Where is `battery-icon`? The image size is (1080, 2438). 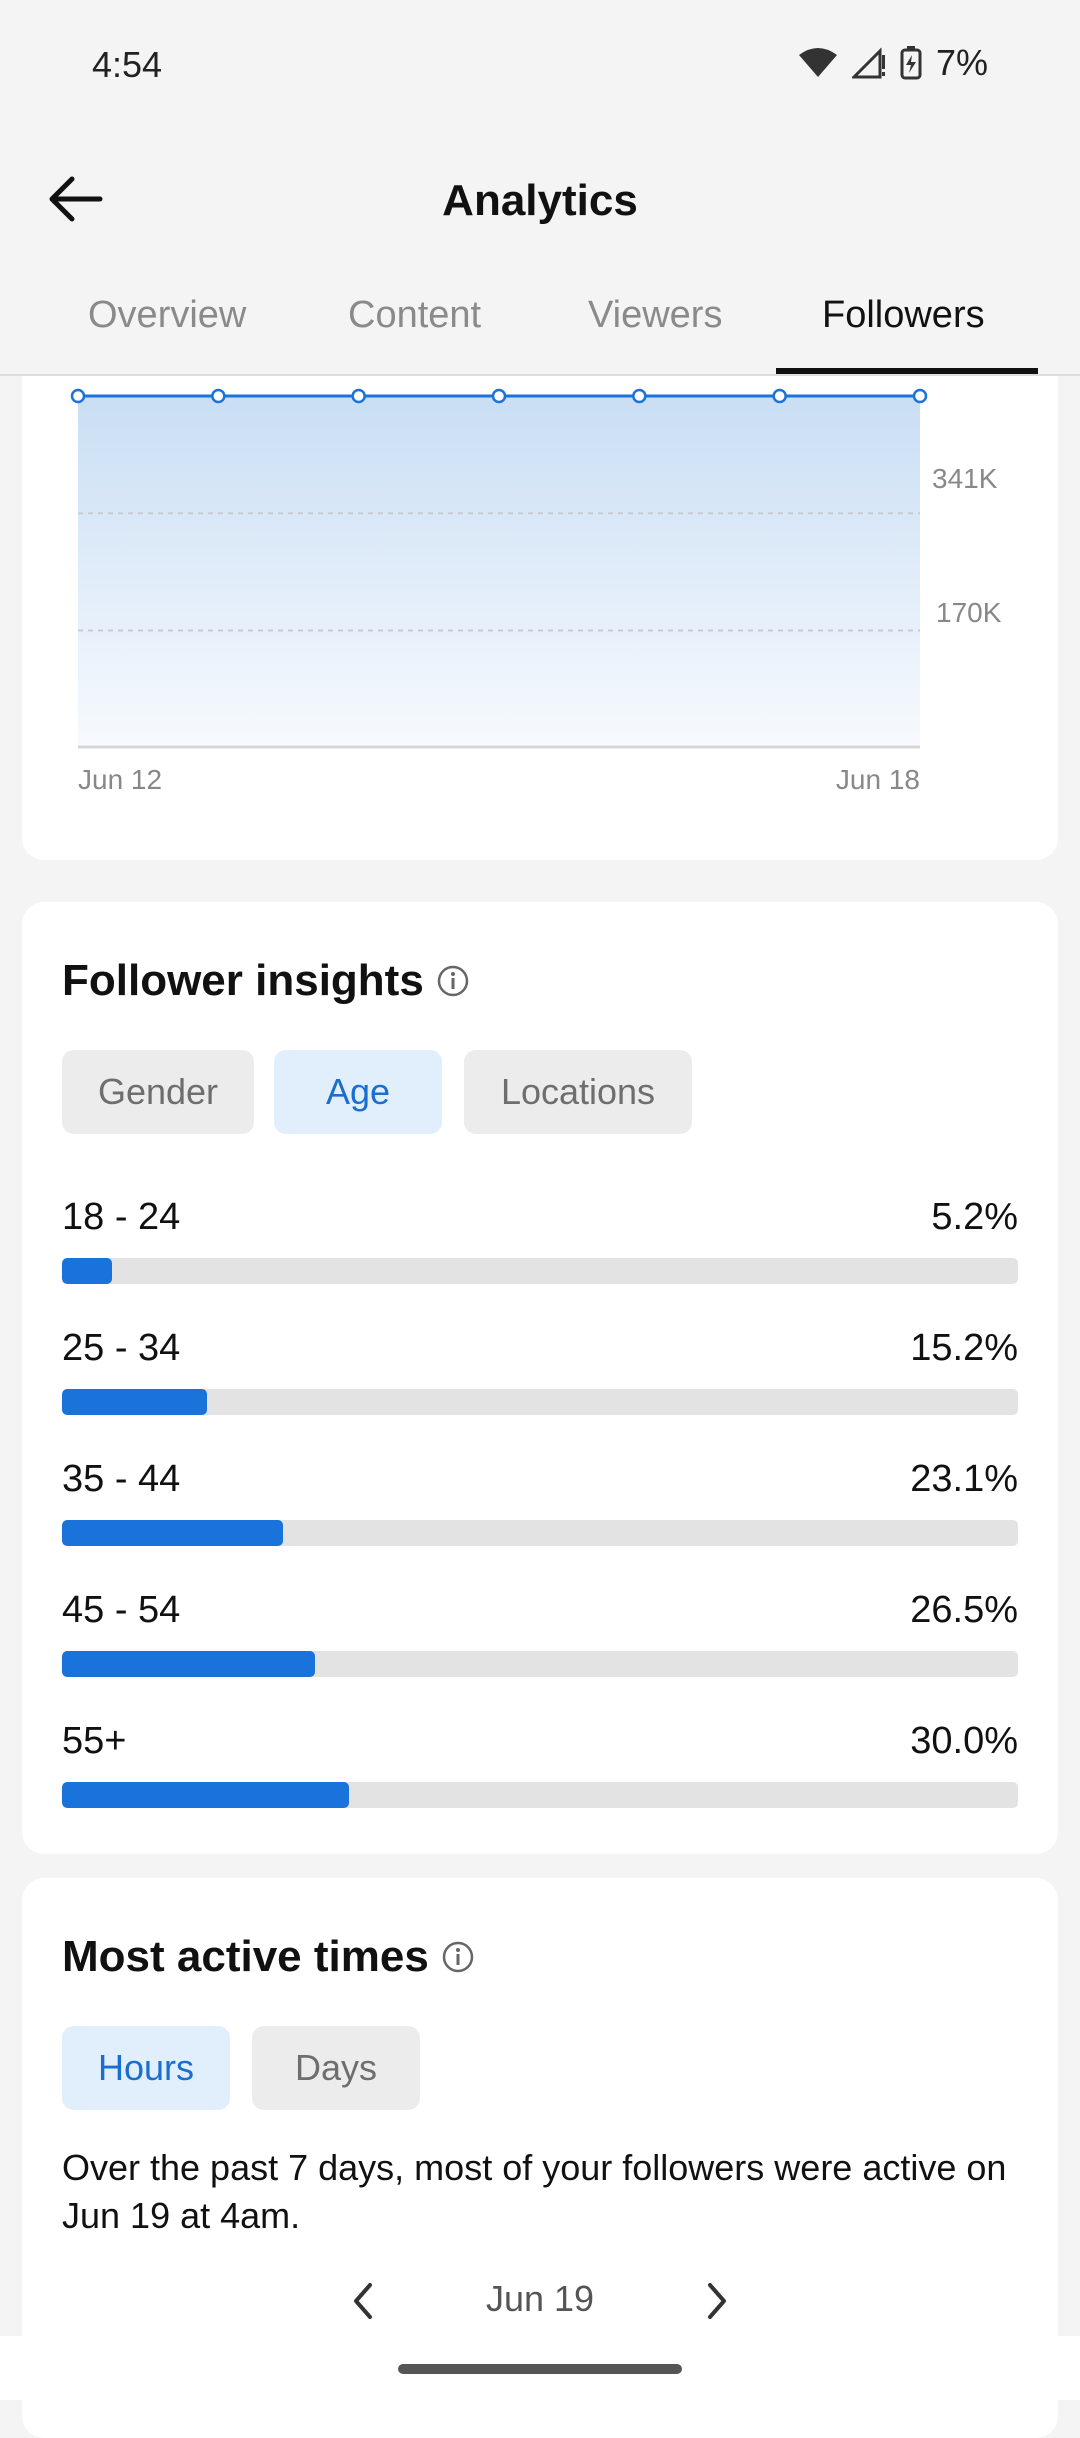 battery-icon is located at coordinates (911, 63).